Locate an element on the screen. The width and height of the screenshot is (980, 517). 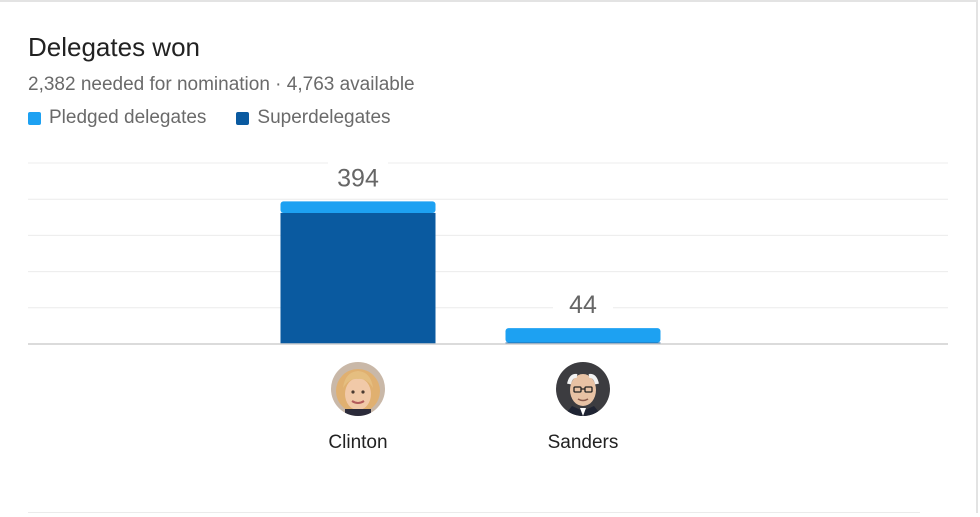
bar-labels: 394 44 is located at coordinates (470, 240).